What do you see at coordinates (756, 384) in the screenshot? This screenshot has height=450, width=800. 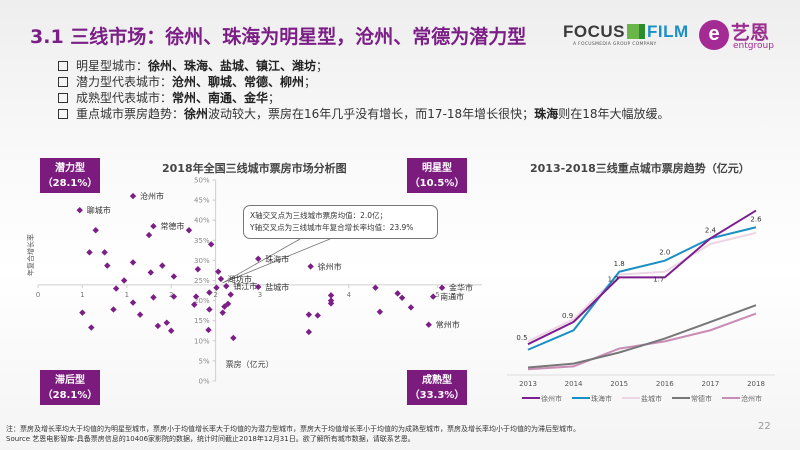 I see `line-x-tick-label: 2018` at bounding box center [756, 384].